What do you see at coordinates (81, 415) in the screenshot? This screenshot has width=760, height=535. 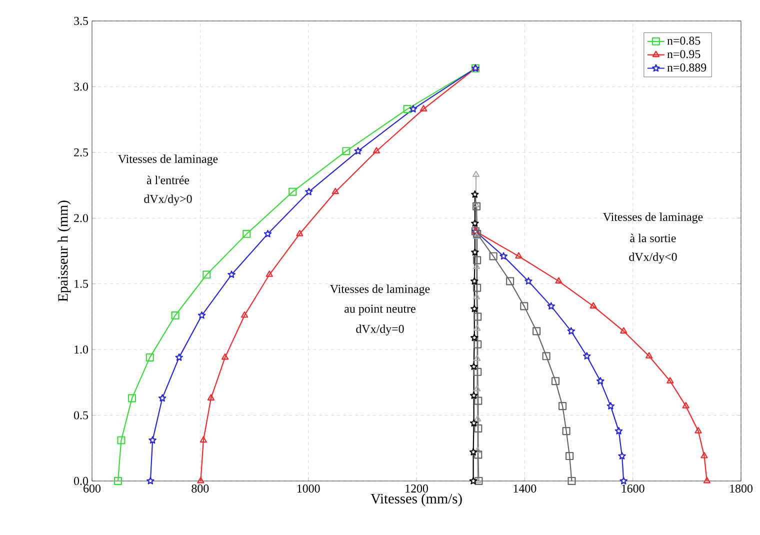 I see `y-tick-label: 0.5` at bounding box center [81, 415].